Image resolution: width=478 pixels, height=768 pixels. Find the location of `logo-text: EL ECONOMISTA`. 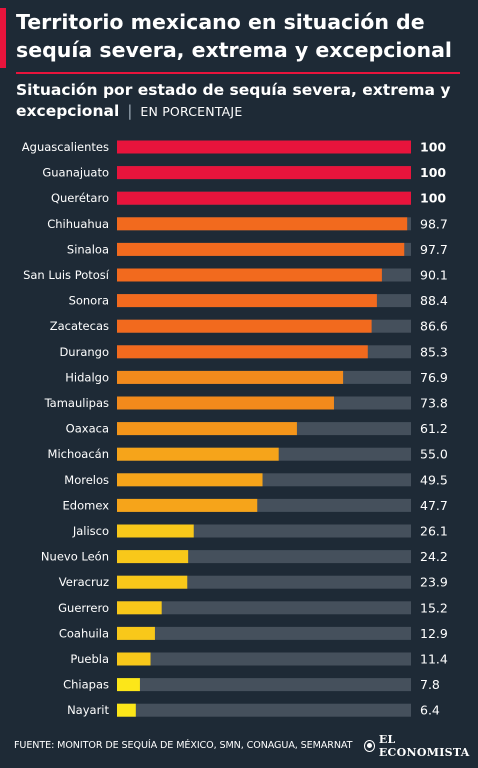

logo-text: EL ECONOMISTA is located at coordinates (424, 746).